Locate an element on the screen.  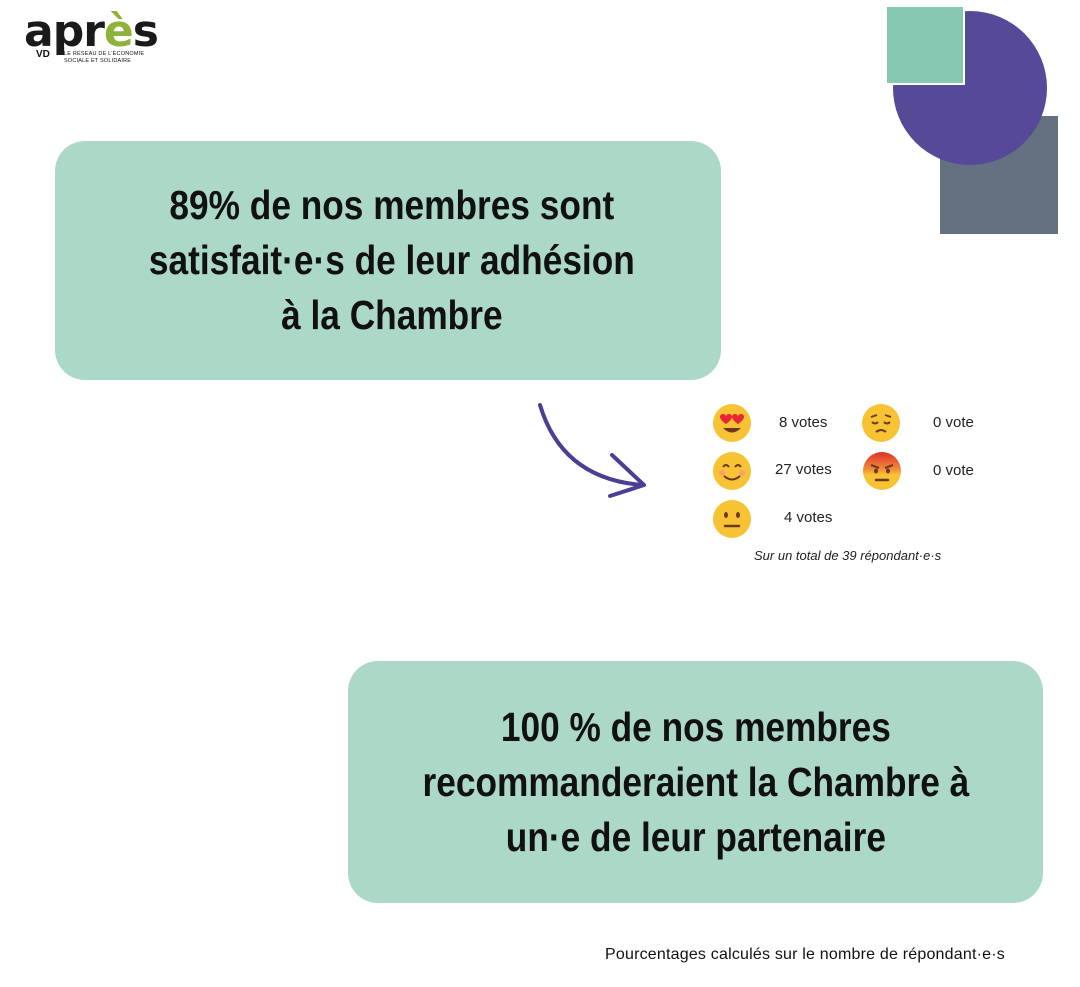
logo-region: VD is located at coordinates (43, 54).